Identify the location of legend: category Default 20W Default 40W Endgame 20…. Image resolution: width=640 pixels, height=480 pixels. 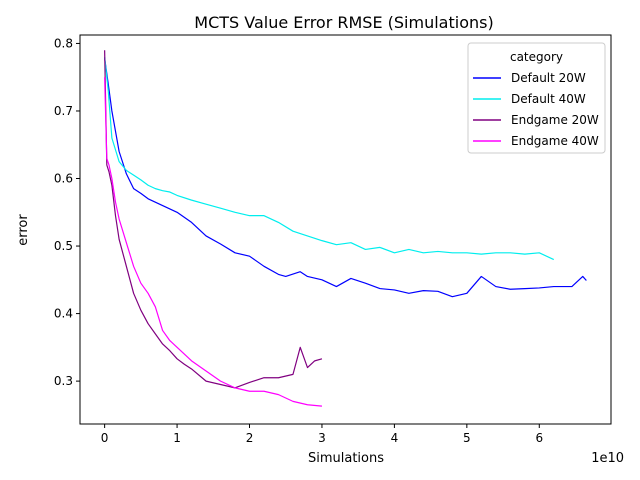
(536, 98).